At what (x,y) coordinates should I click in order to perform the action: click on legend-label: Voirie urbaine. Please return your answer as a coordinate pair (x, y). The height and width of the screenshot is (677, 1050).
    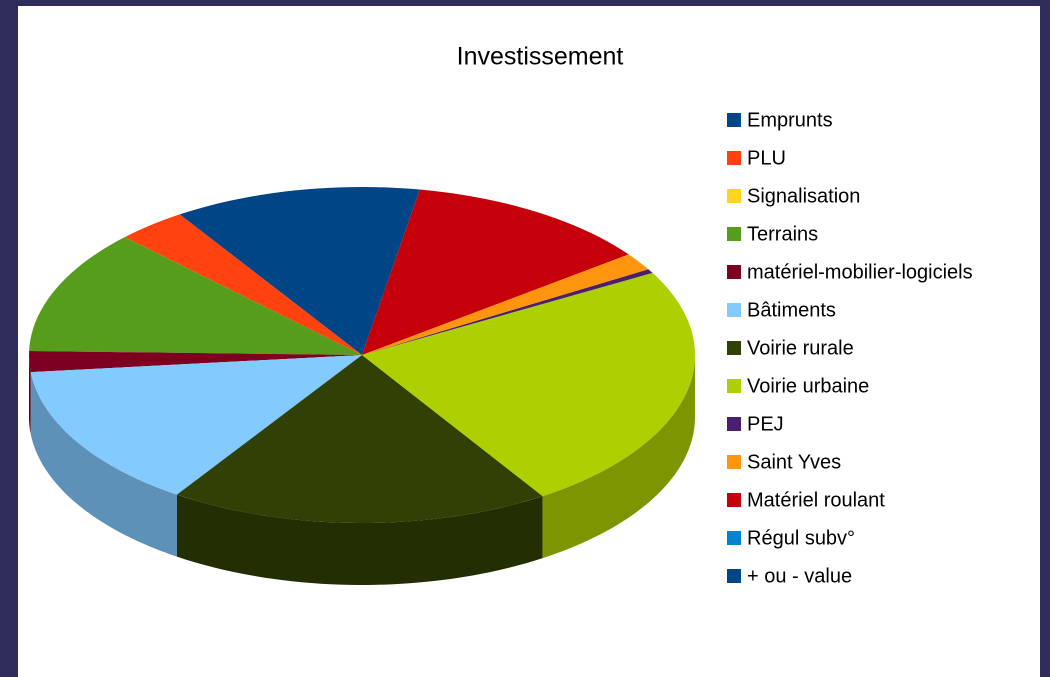
    Looking at the image, I should click on (808, 386).